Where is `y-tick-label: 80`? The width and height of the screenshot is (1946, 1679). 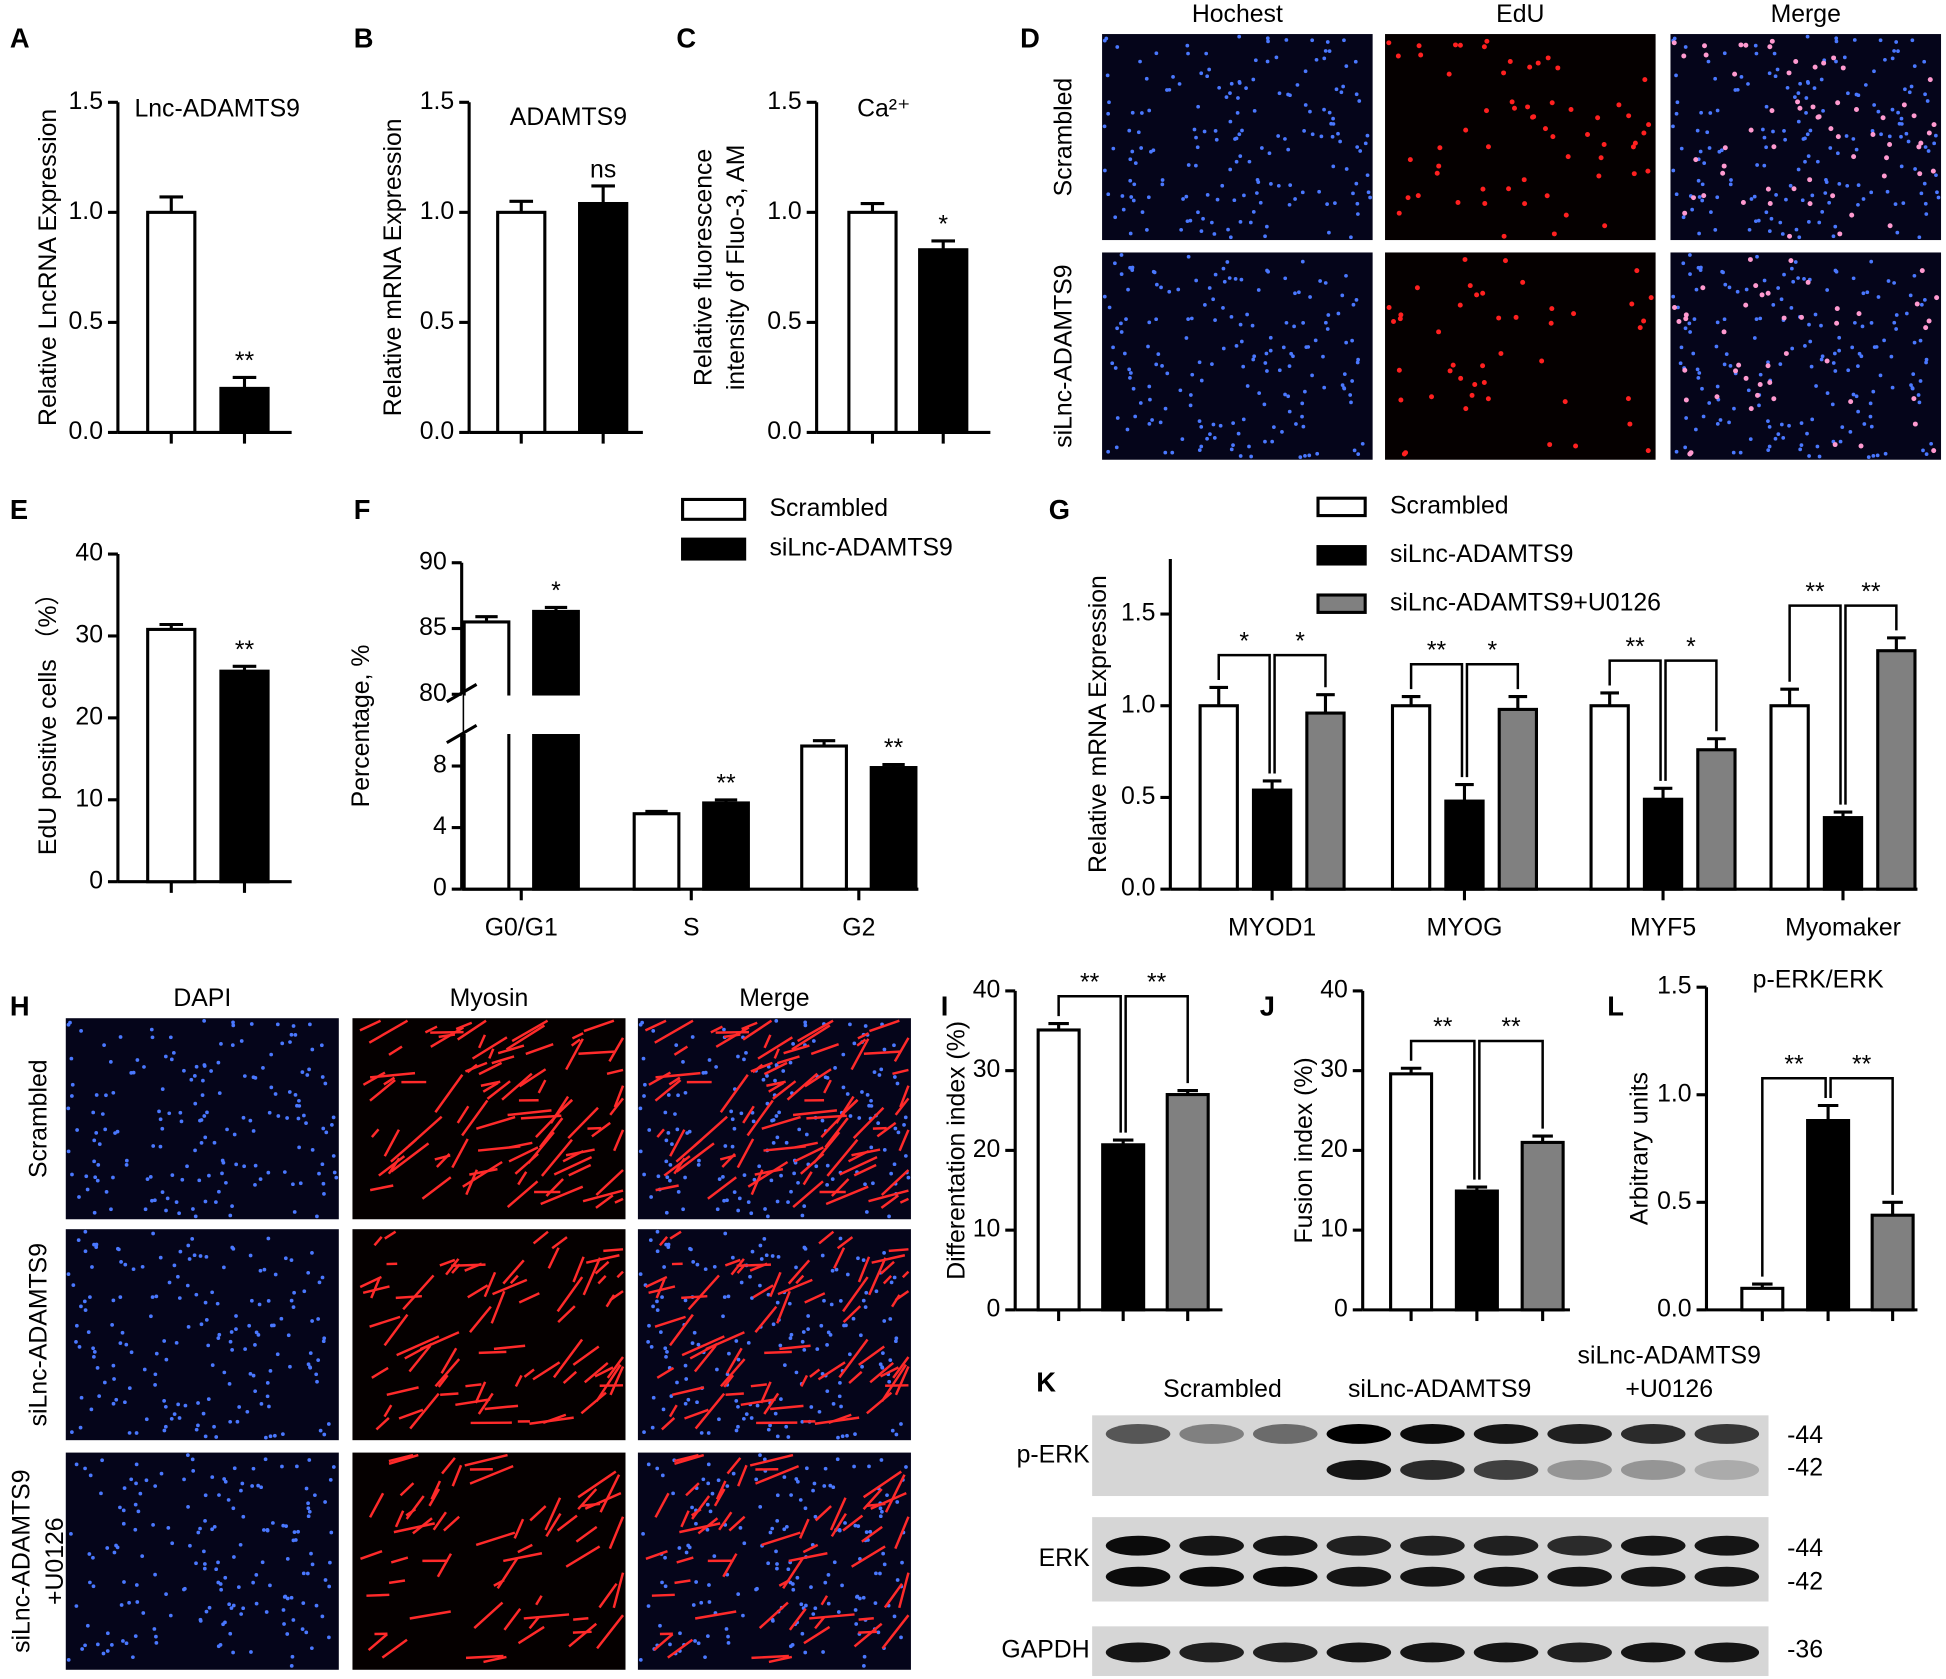
y-tick-label: 80 is located at coordinates (433, 693).